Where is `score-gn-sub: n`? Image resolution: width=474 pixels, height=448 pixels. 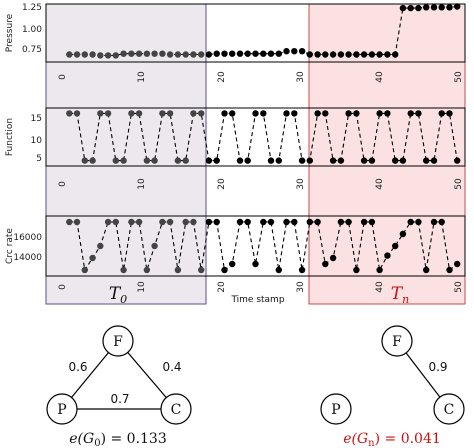
score-gn-sub: n is located at coordinates (371, 443).